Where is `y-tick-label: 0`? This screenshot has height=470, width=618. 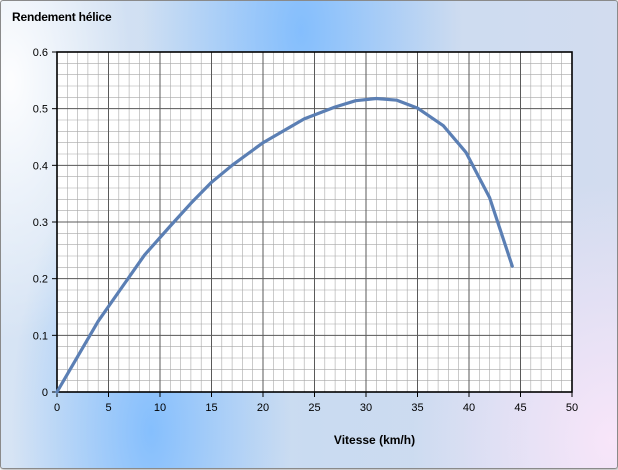 y-tick-label: 0 is located at coordinates (45, 393).